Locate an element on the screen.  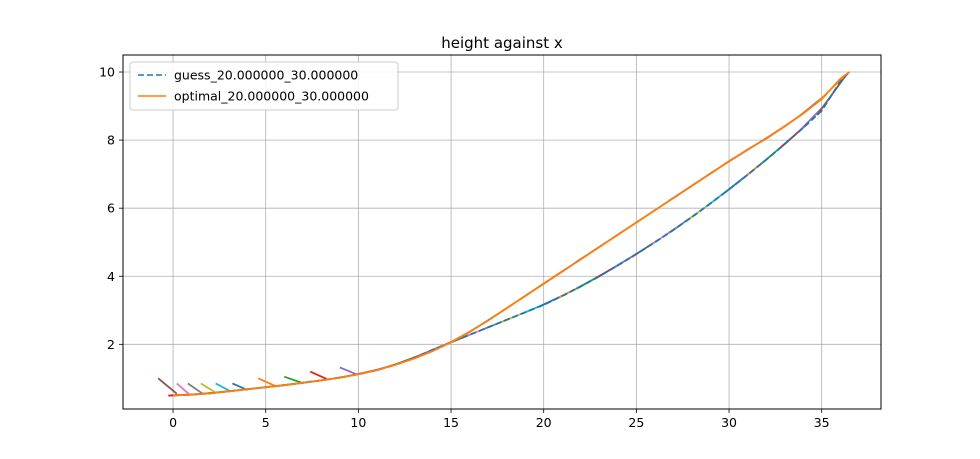
x-tick-label: 30 is located at coordinates (729, 422).